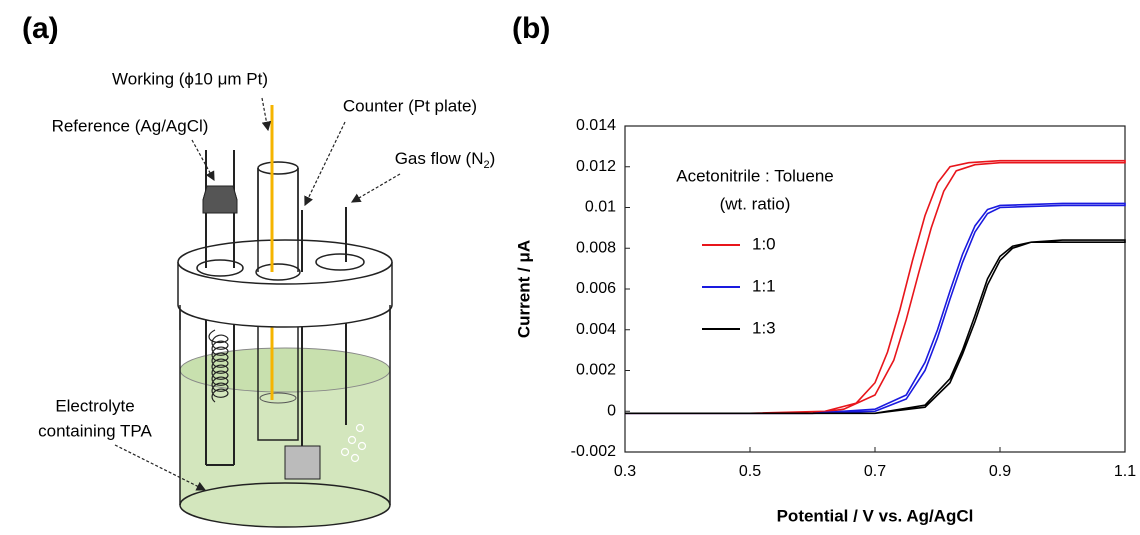 Image resolution: width=1140 pixels, height=535 pixels. I want to click on x-tick-label: 0.9, so click(1000, 471).